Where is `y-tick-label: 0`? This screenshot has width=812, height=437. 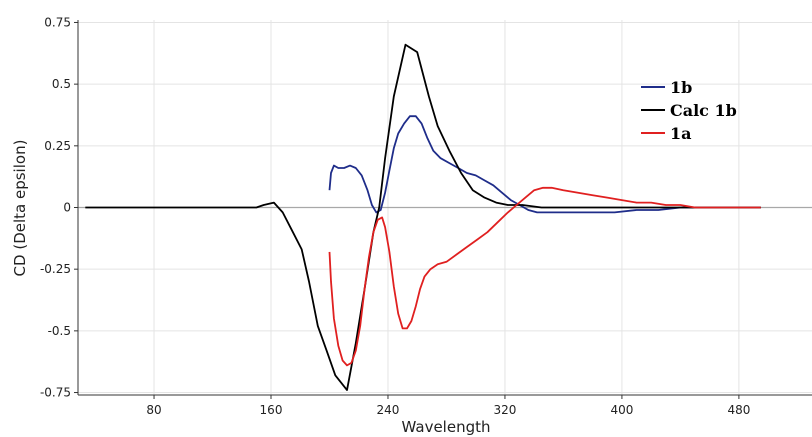 y-tick-label: 0 is located at coordinates (67, 208).